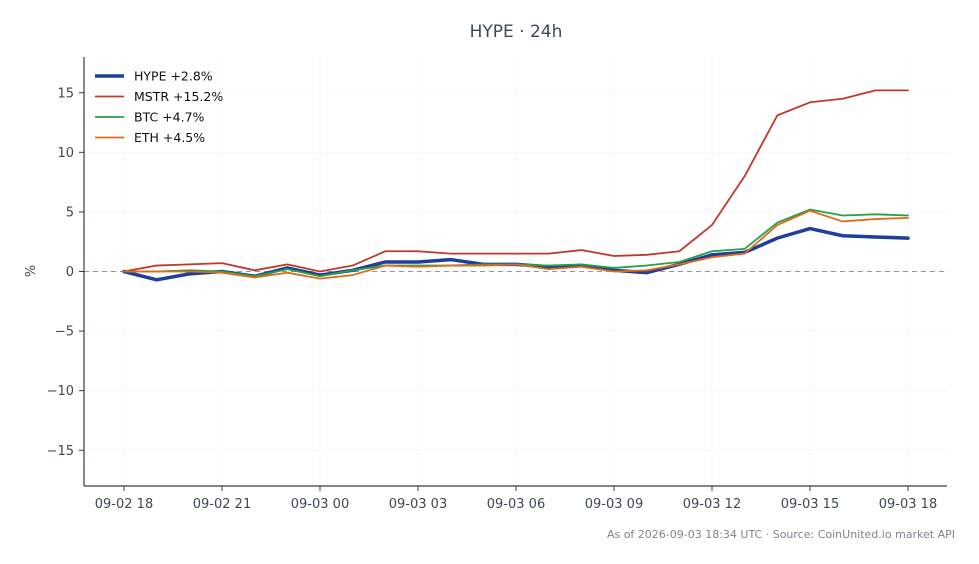  What do you see at coordinates (64, 332) in the screenshot?
I see `y-tick-label: −5` at bounding box center [64, 332].